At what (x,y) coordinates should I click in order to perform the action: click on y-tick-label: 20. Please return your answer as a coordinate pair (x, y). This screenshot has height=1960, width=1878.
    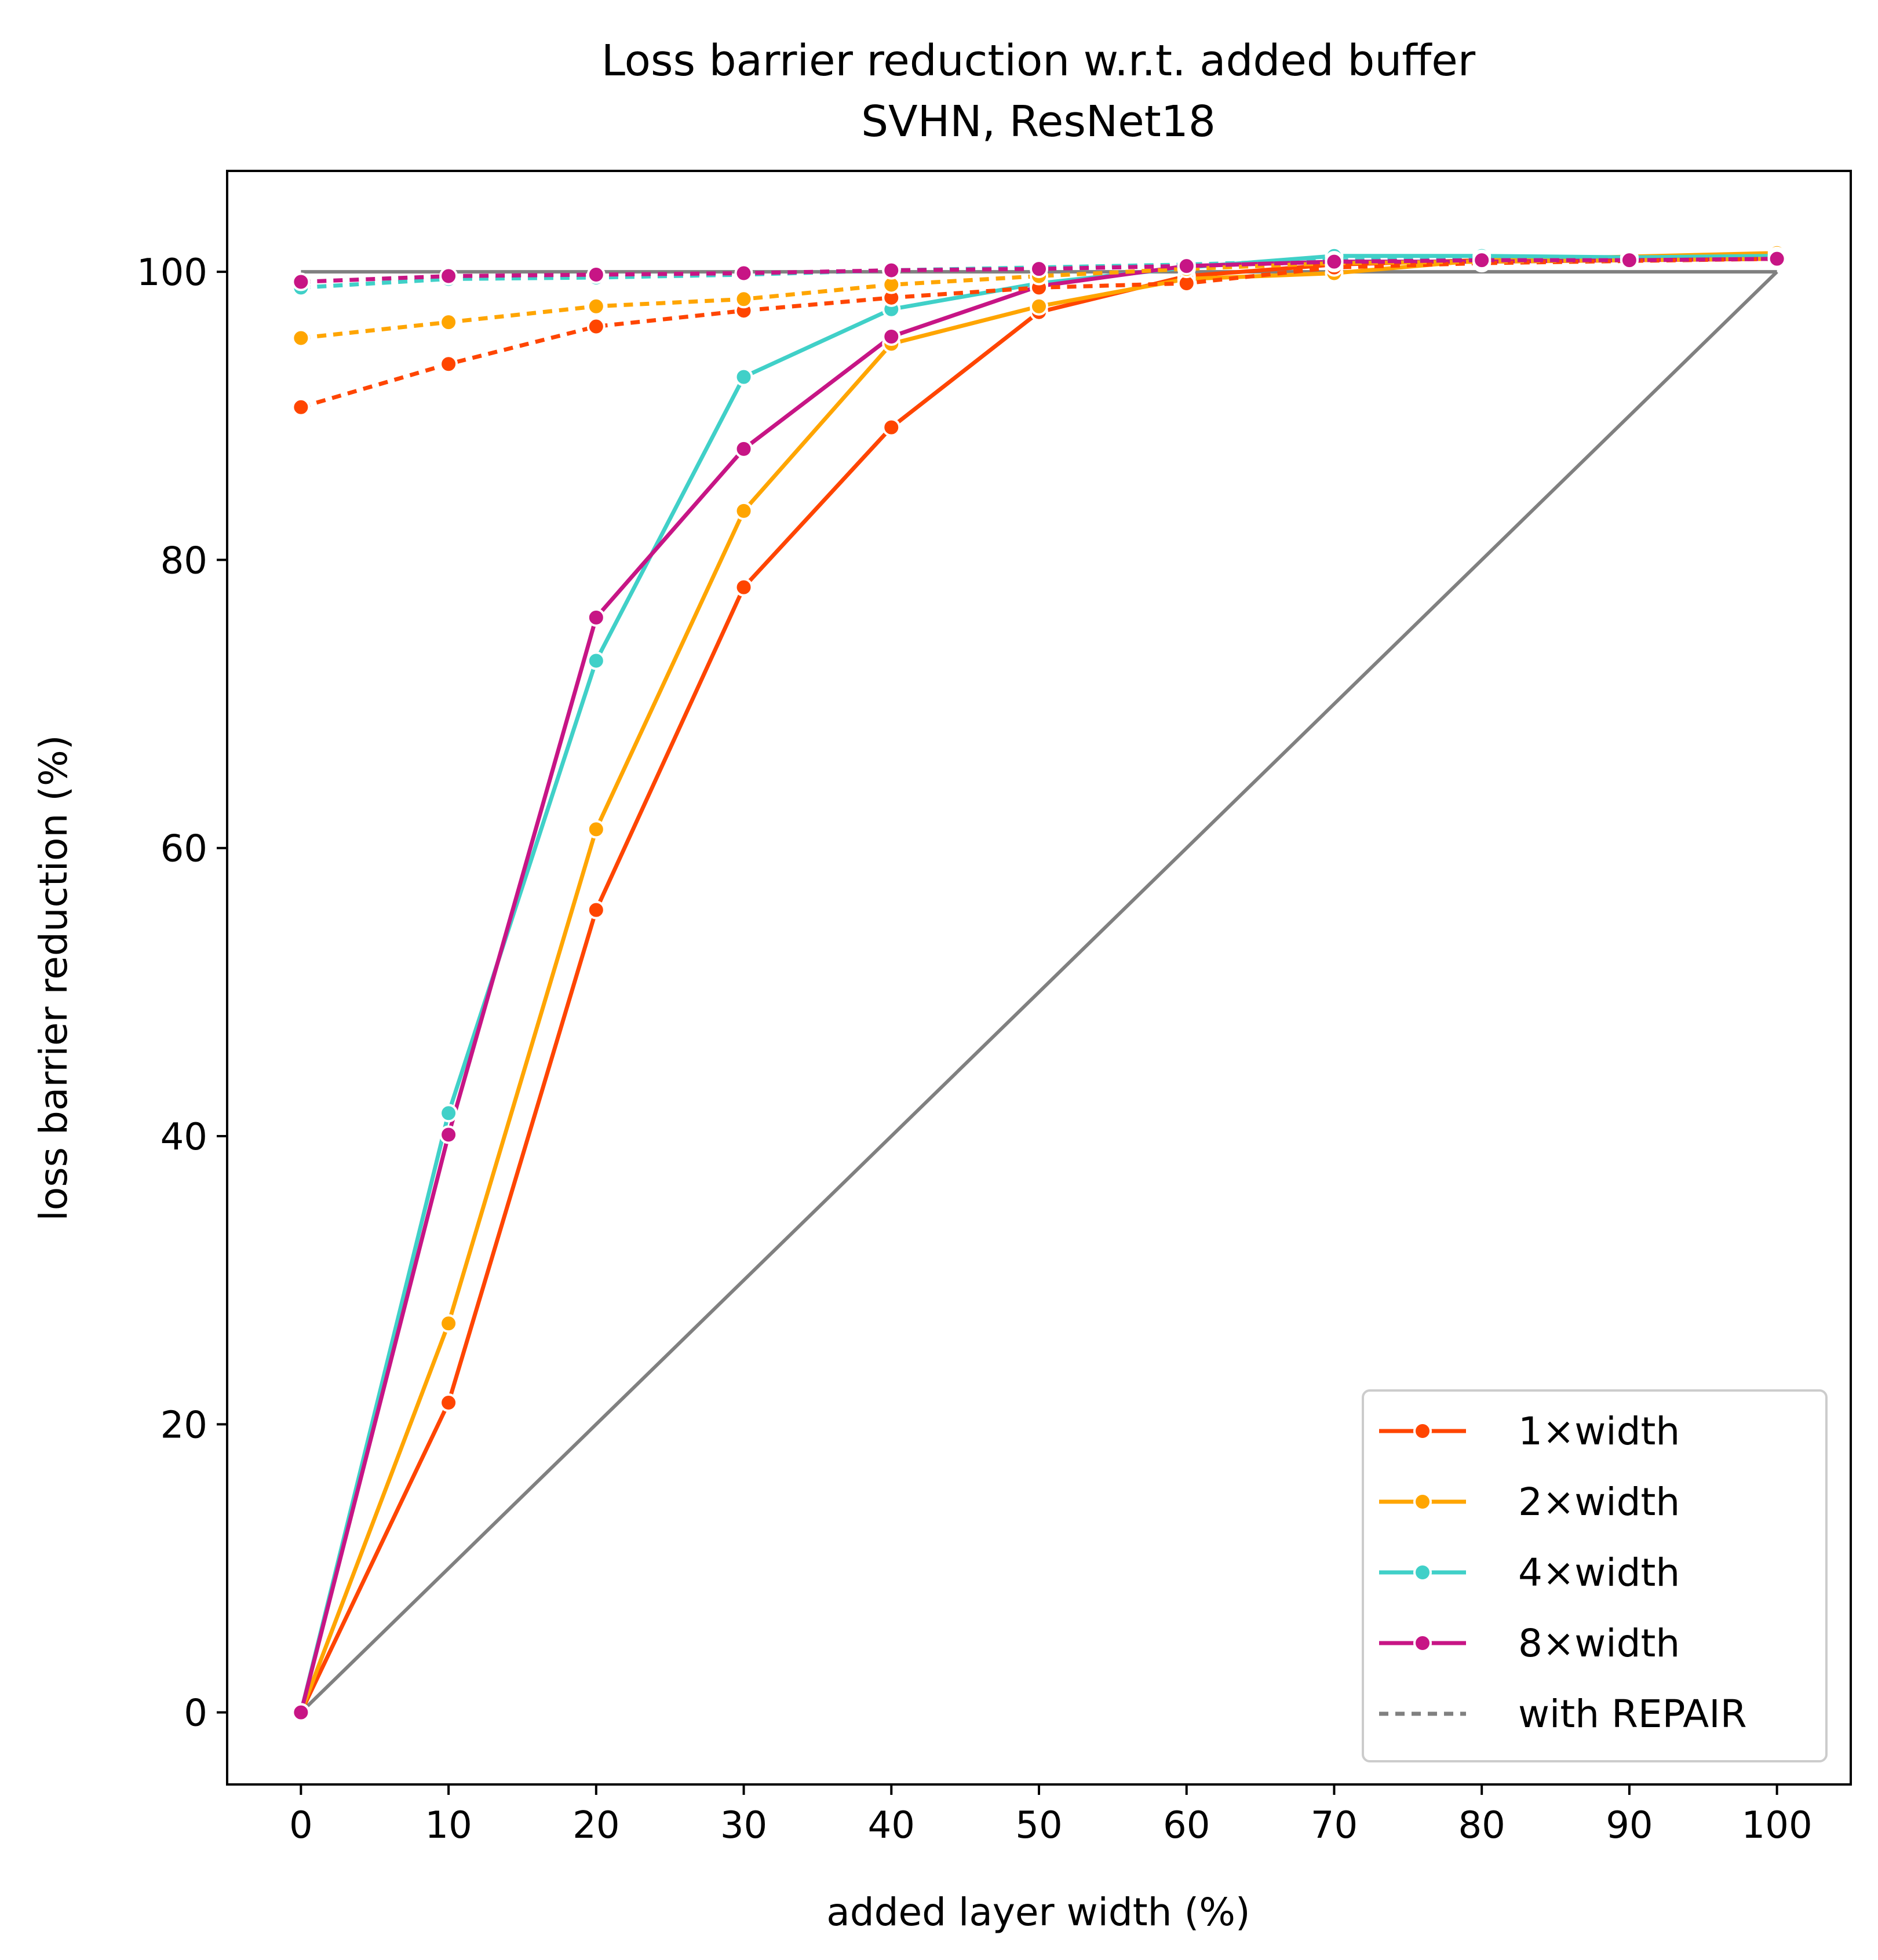
    Looking at the image, I should click on (184, 1425).